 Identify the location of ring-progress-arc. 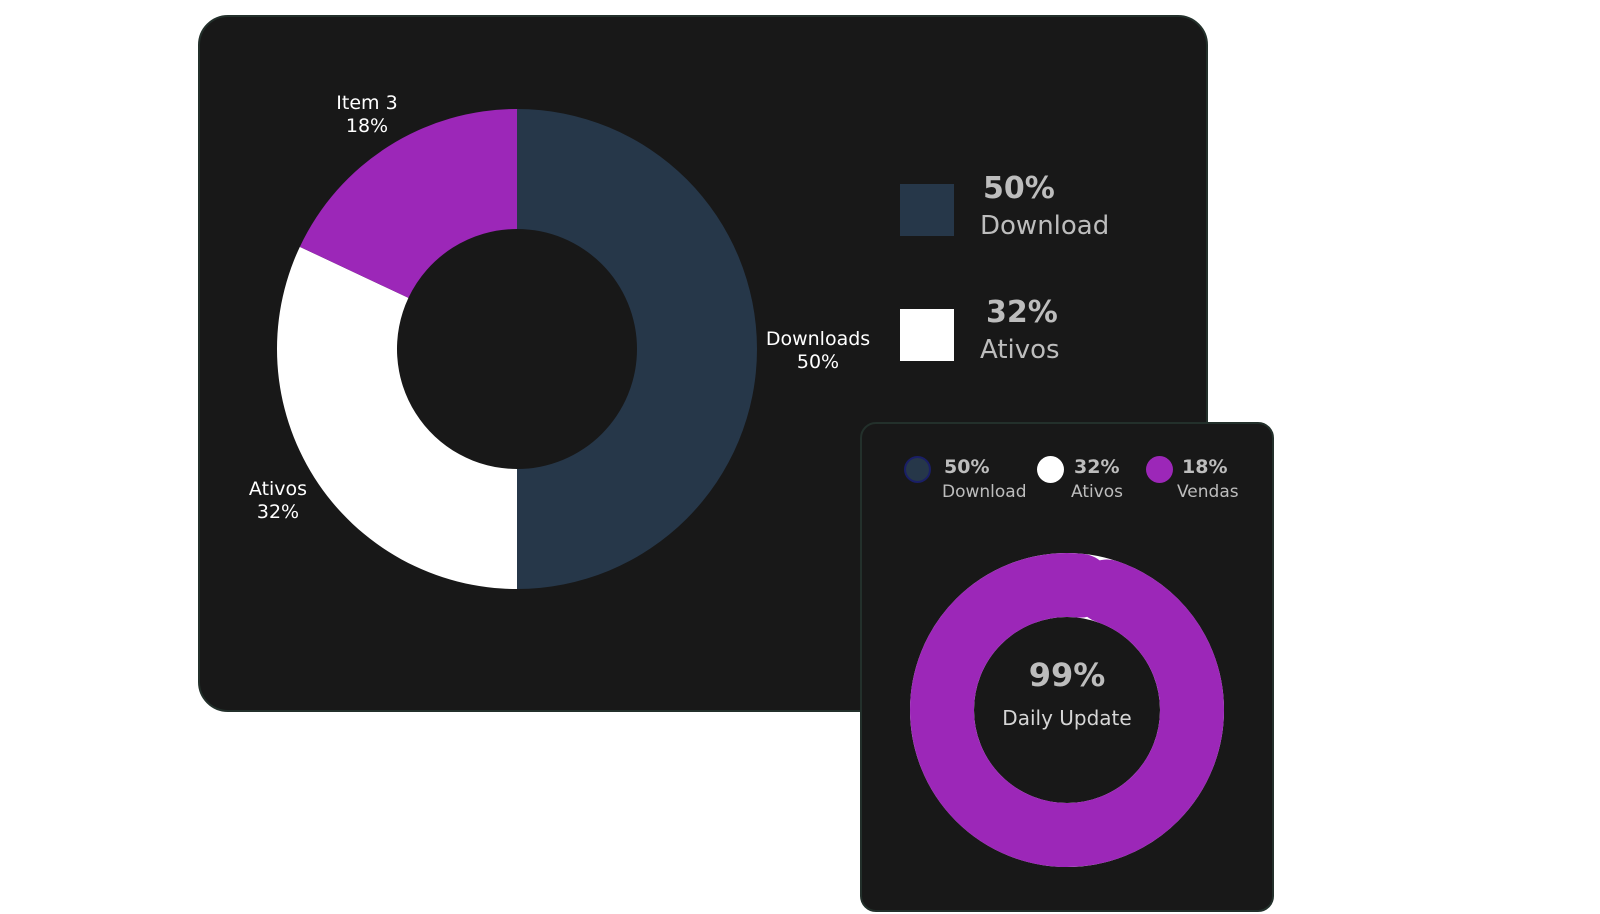
(1067, 709).